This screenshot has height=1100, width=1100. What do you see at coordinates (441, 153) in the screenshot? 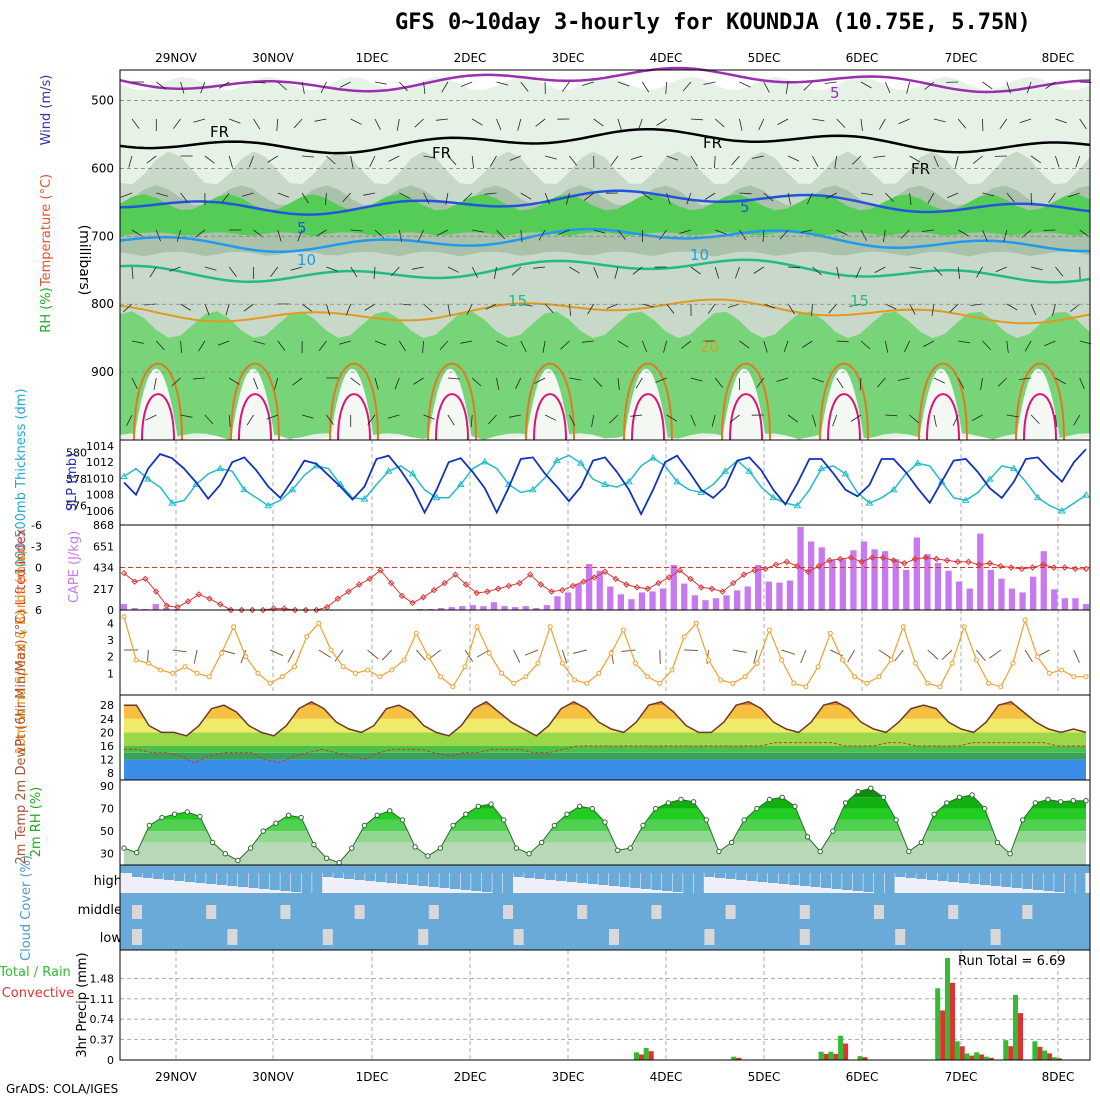
I see `isotherm-value: FR` at bounding box center [441, 153].